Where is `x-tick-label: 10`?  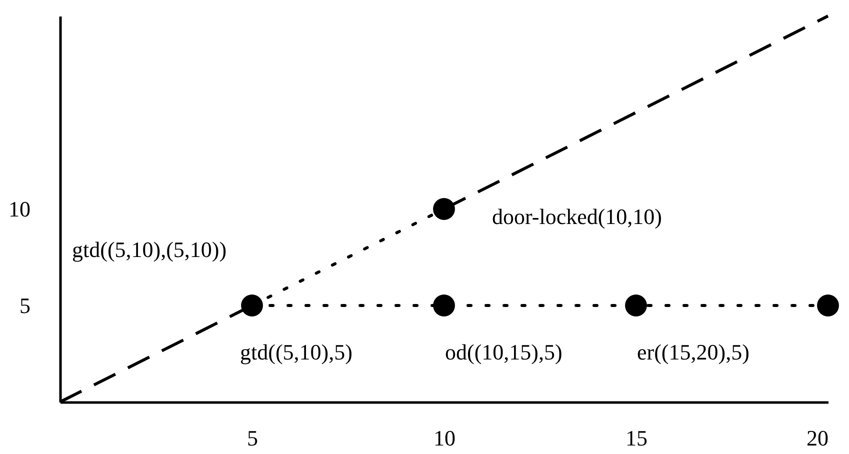 x-tick-label: 10 is located at coordinates (445, 438).